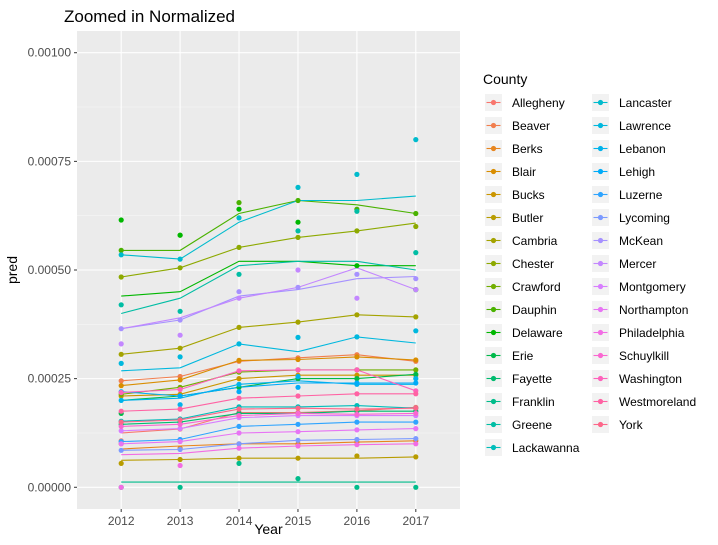 Image resolution: width=718 pixels, height=545 pixels. What do you see at coordinates (650, 379) in the screenshot?
I see `legend-label: Washington` at bounding box center [650, 379].